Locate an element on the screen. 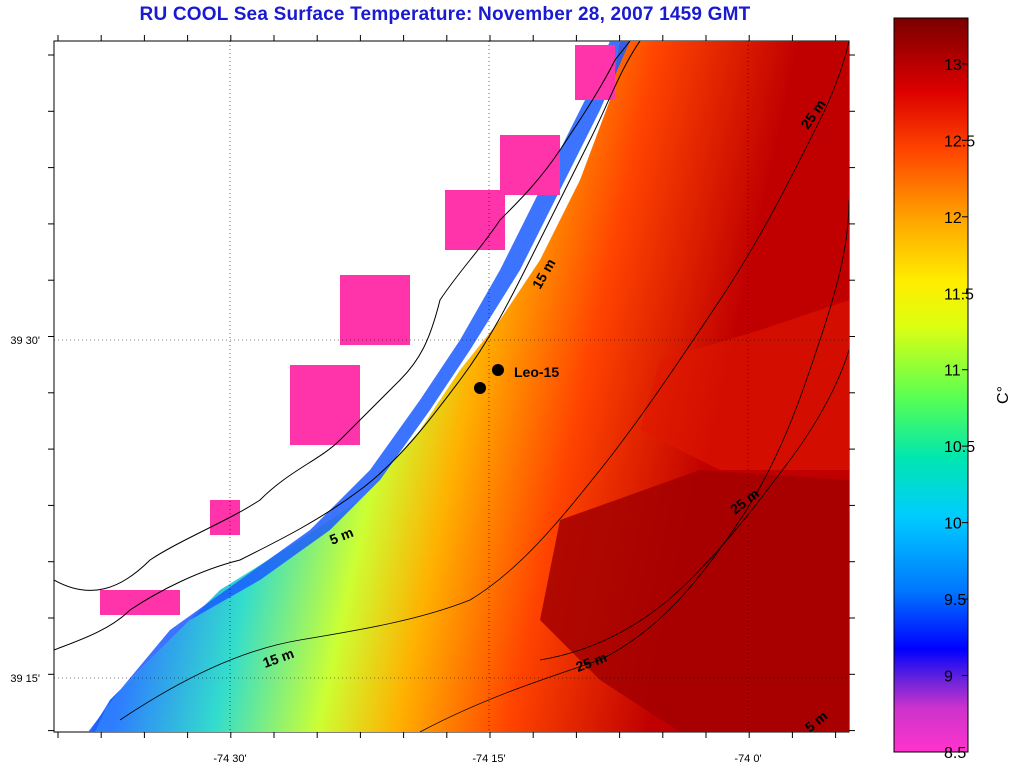 This screenshot has width=1016, height=768. colorbar-ticks: 13 12.5 12 11.5 11 10.5 10 9.5 9 8.5 is located at coordinates (959, 409).